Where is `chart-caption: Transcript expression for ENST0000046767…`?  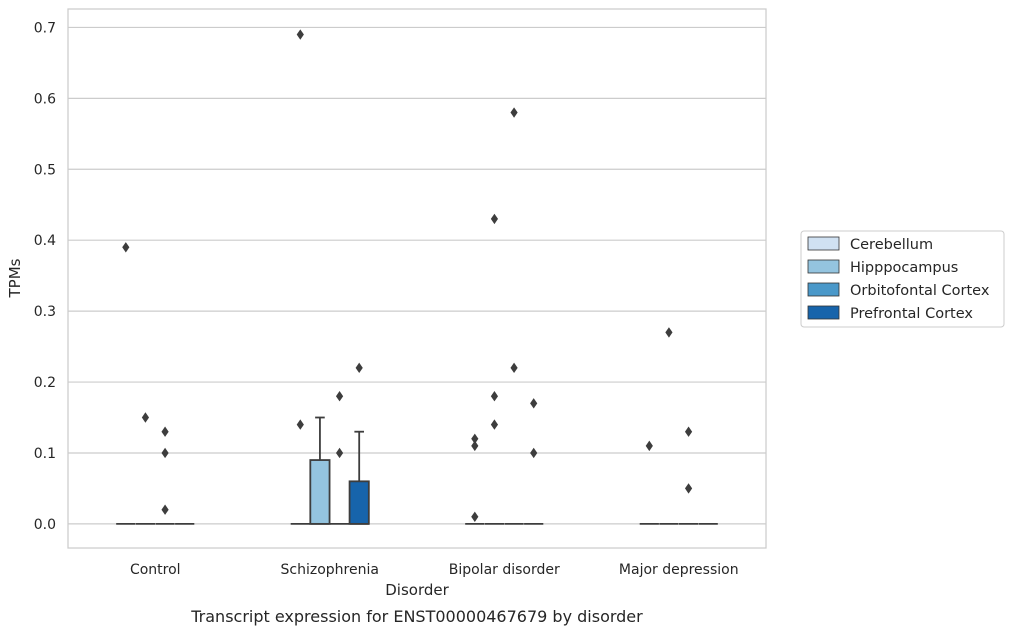 chart-caption: Transcript expression for ENST0000046767… is located at coordinates (416, 616).